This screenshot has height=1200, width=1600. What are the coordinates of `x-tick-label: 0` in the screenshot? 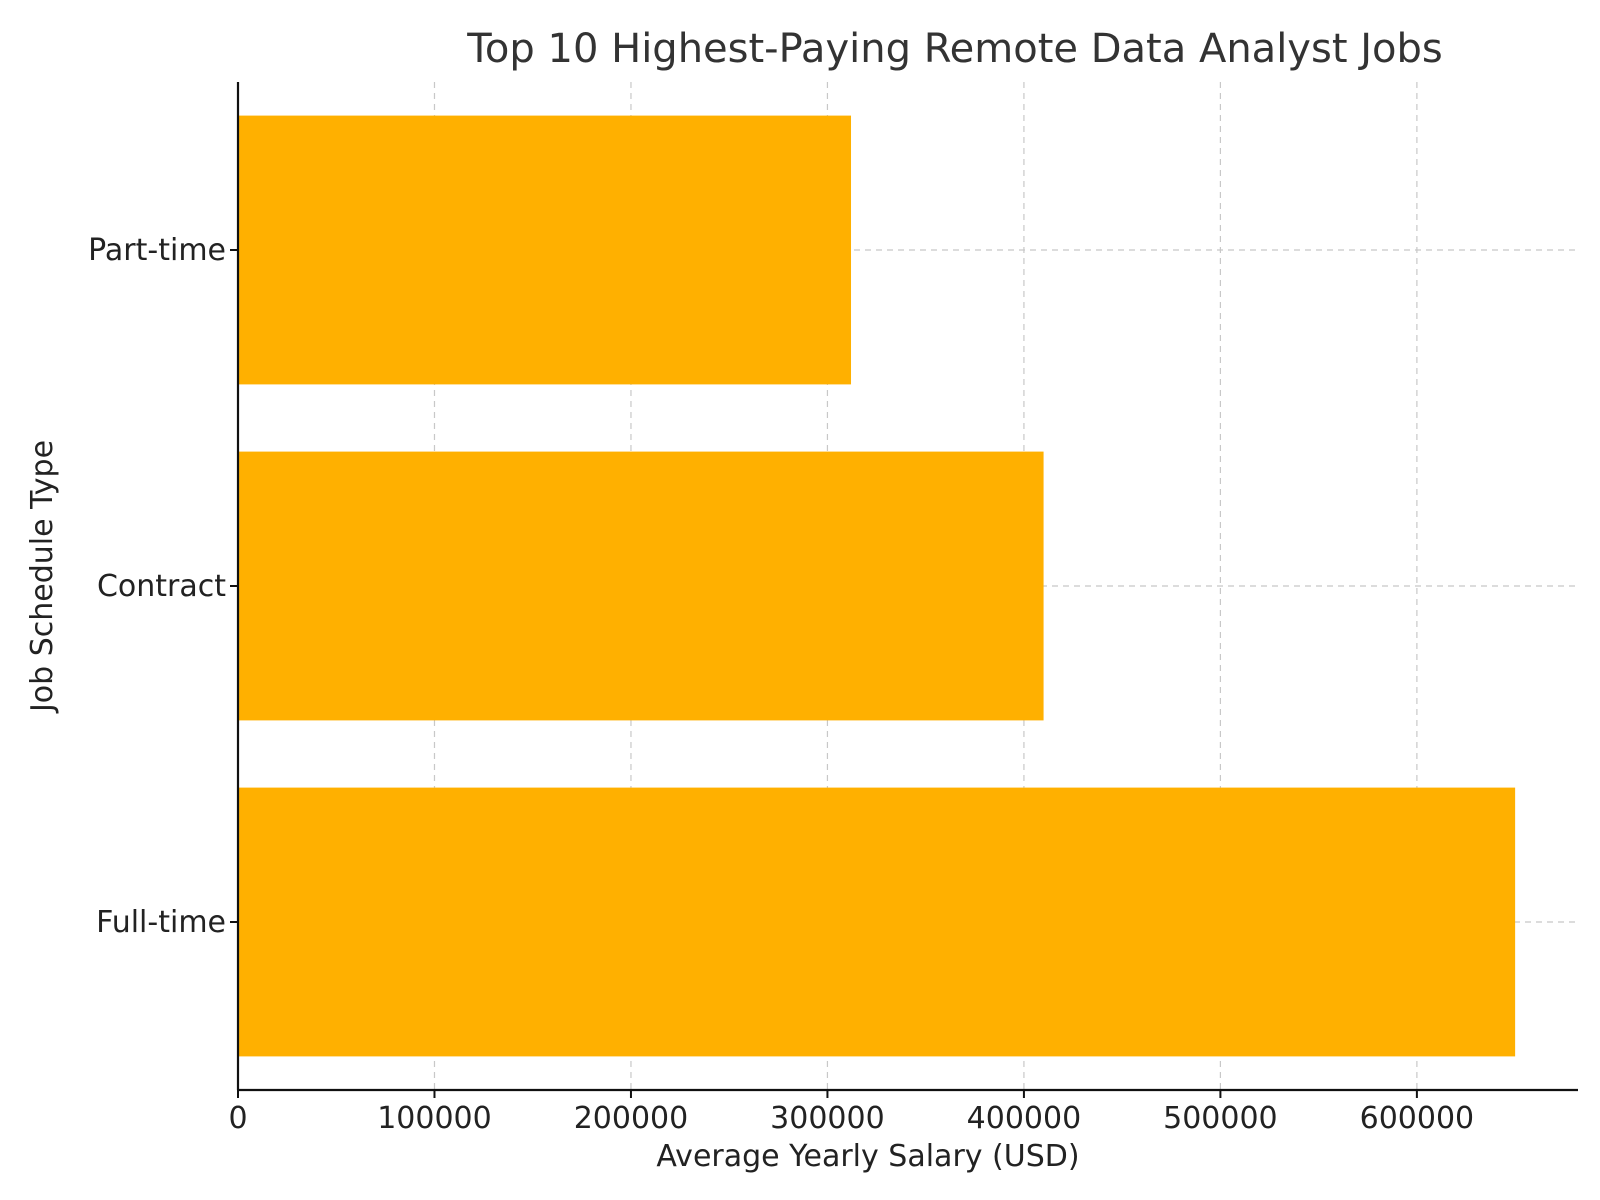 It's located at (237, 1118).